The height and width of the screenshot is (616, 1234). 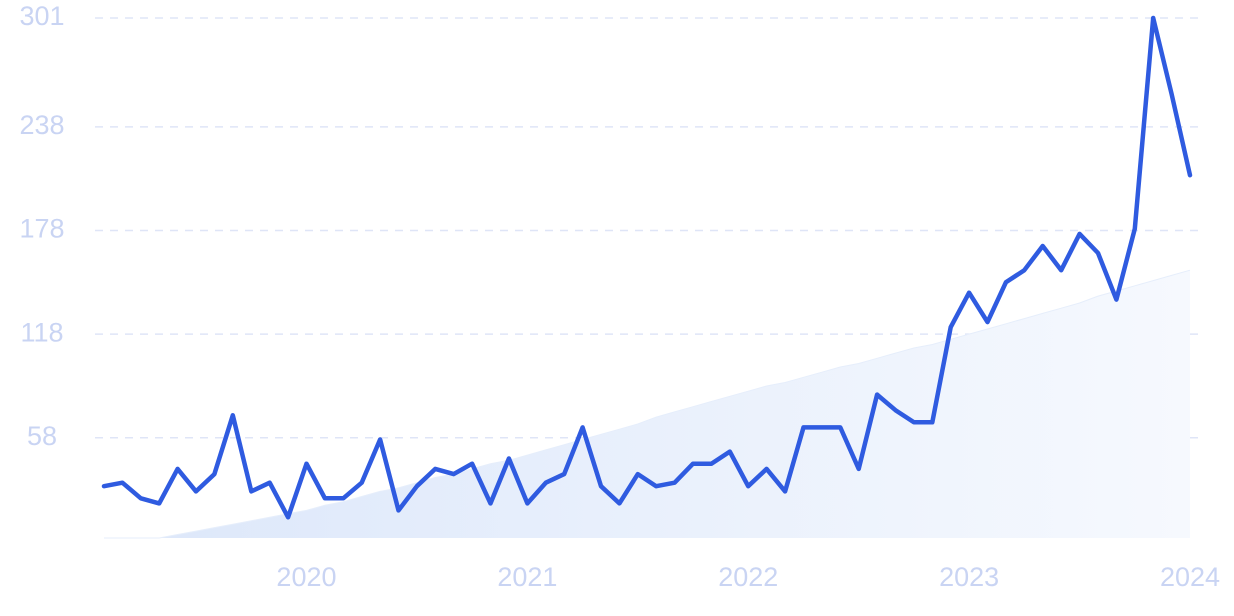 I want to click on y-tick-label: 178, so click(x=41, y=229).